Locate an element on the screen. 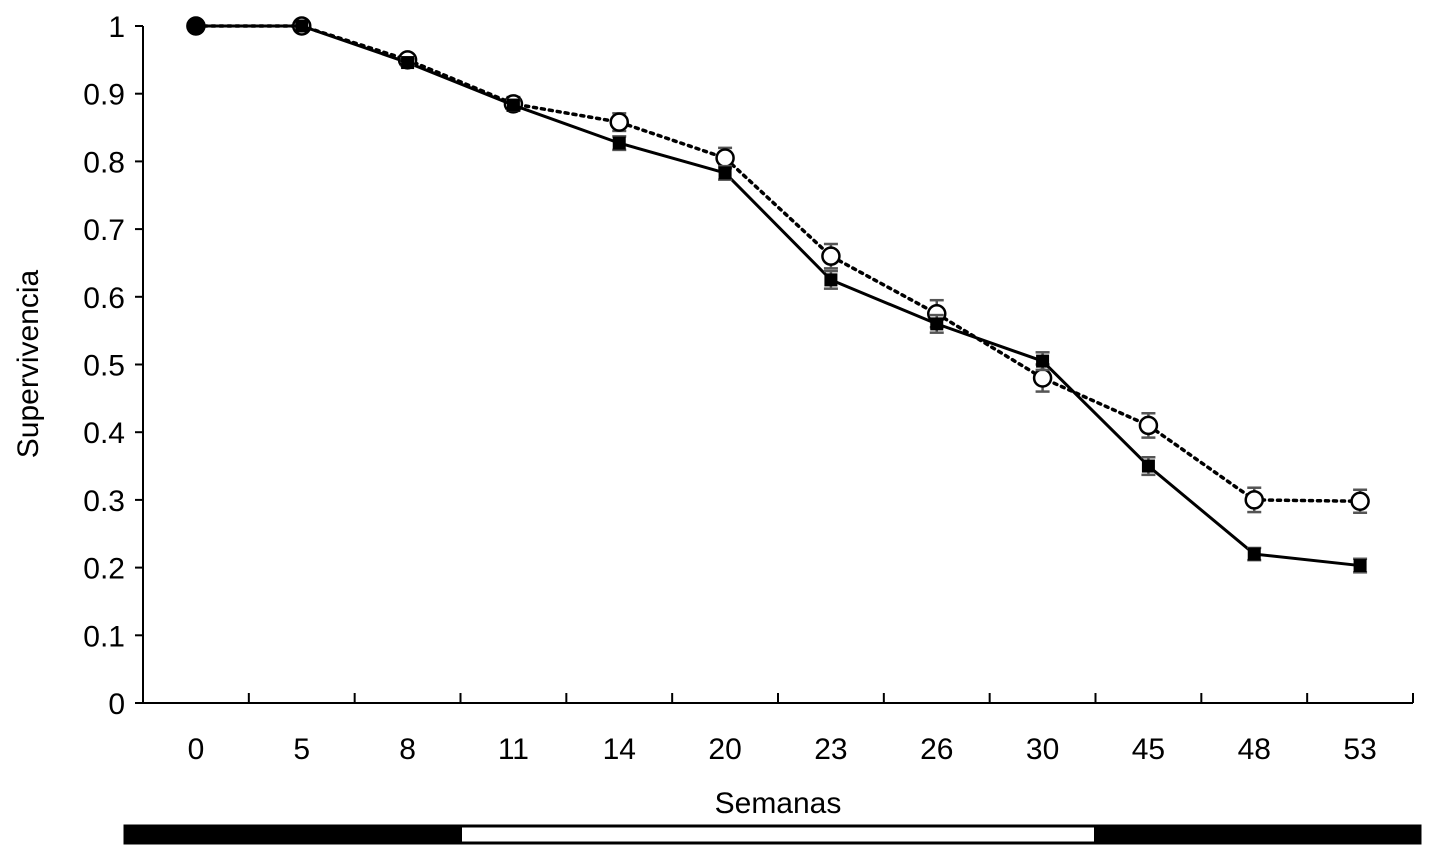 This screenshot has width=1452, height=860. y-tick-label: 0.9 is located at coordinates (104, 95).